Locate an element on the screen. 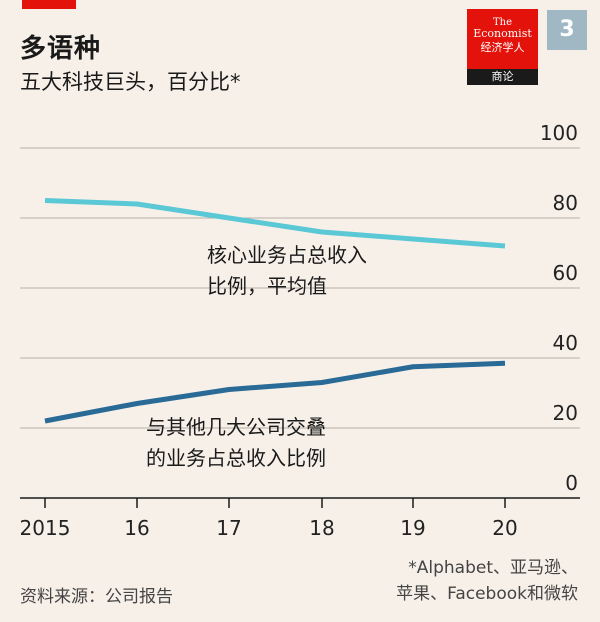 This screenshot has height=622, width=600. footnote: *Alphabet、亚马逊、 苹果、Facebook和微软 is located at coordinates (487, 581).